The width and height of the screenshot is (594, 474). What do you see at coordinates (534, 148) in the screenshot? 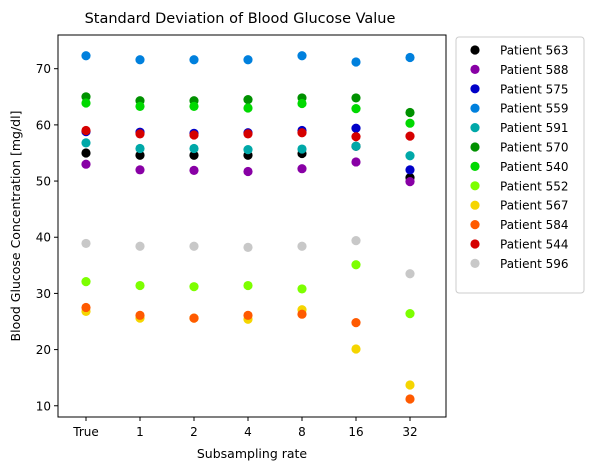
I see `legend-label: Patient 570` at bounding box center [534, 148].